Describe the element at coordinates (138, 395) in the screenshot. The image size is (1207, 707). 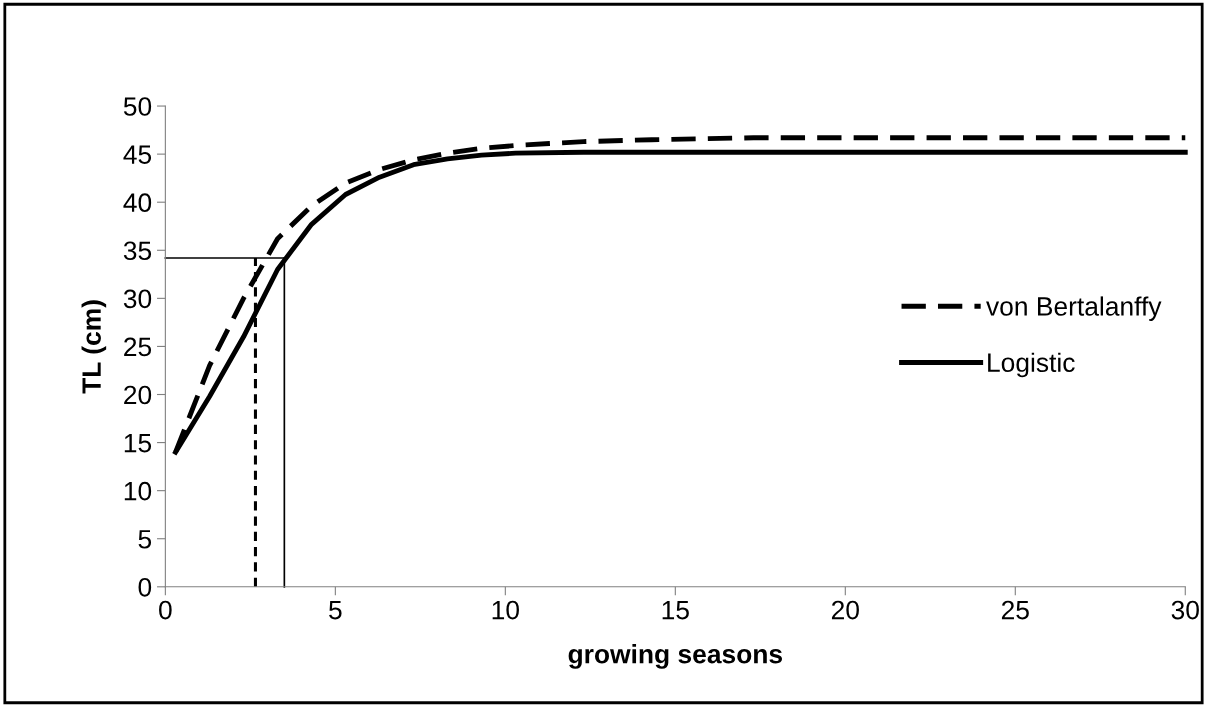
I see `y-tick-label: 20` at that location.